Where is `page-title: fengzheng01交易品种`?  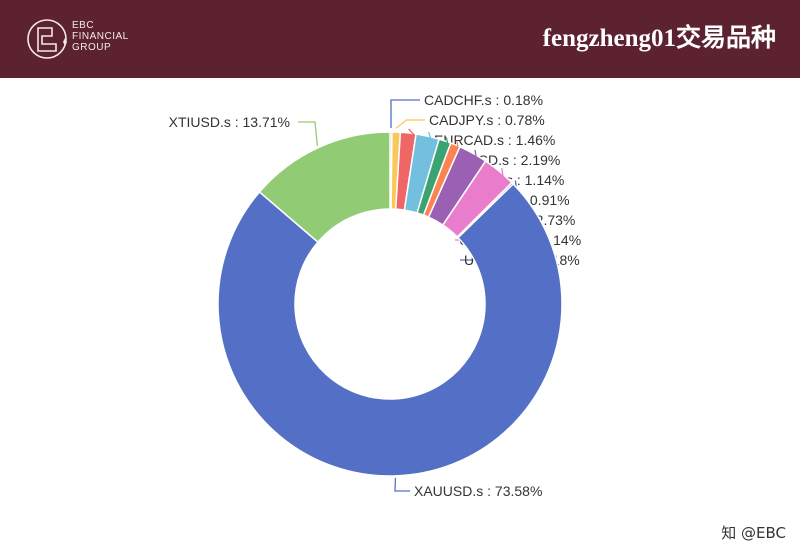
page-title: fengzheng01交易品种 is located at coordinates (659, 38).